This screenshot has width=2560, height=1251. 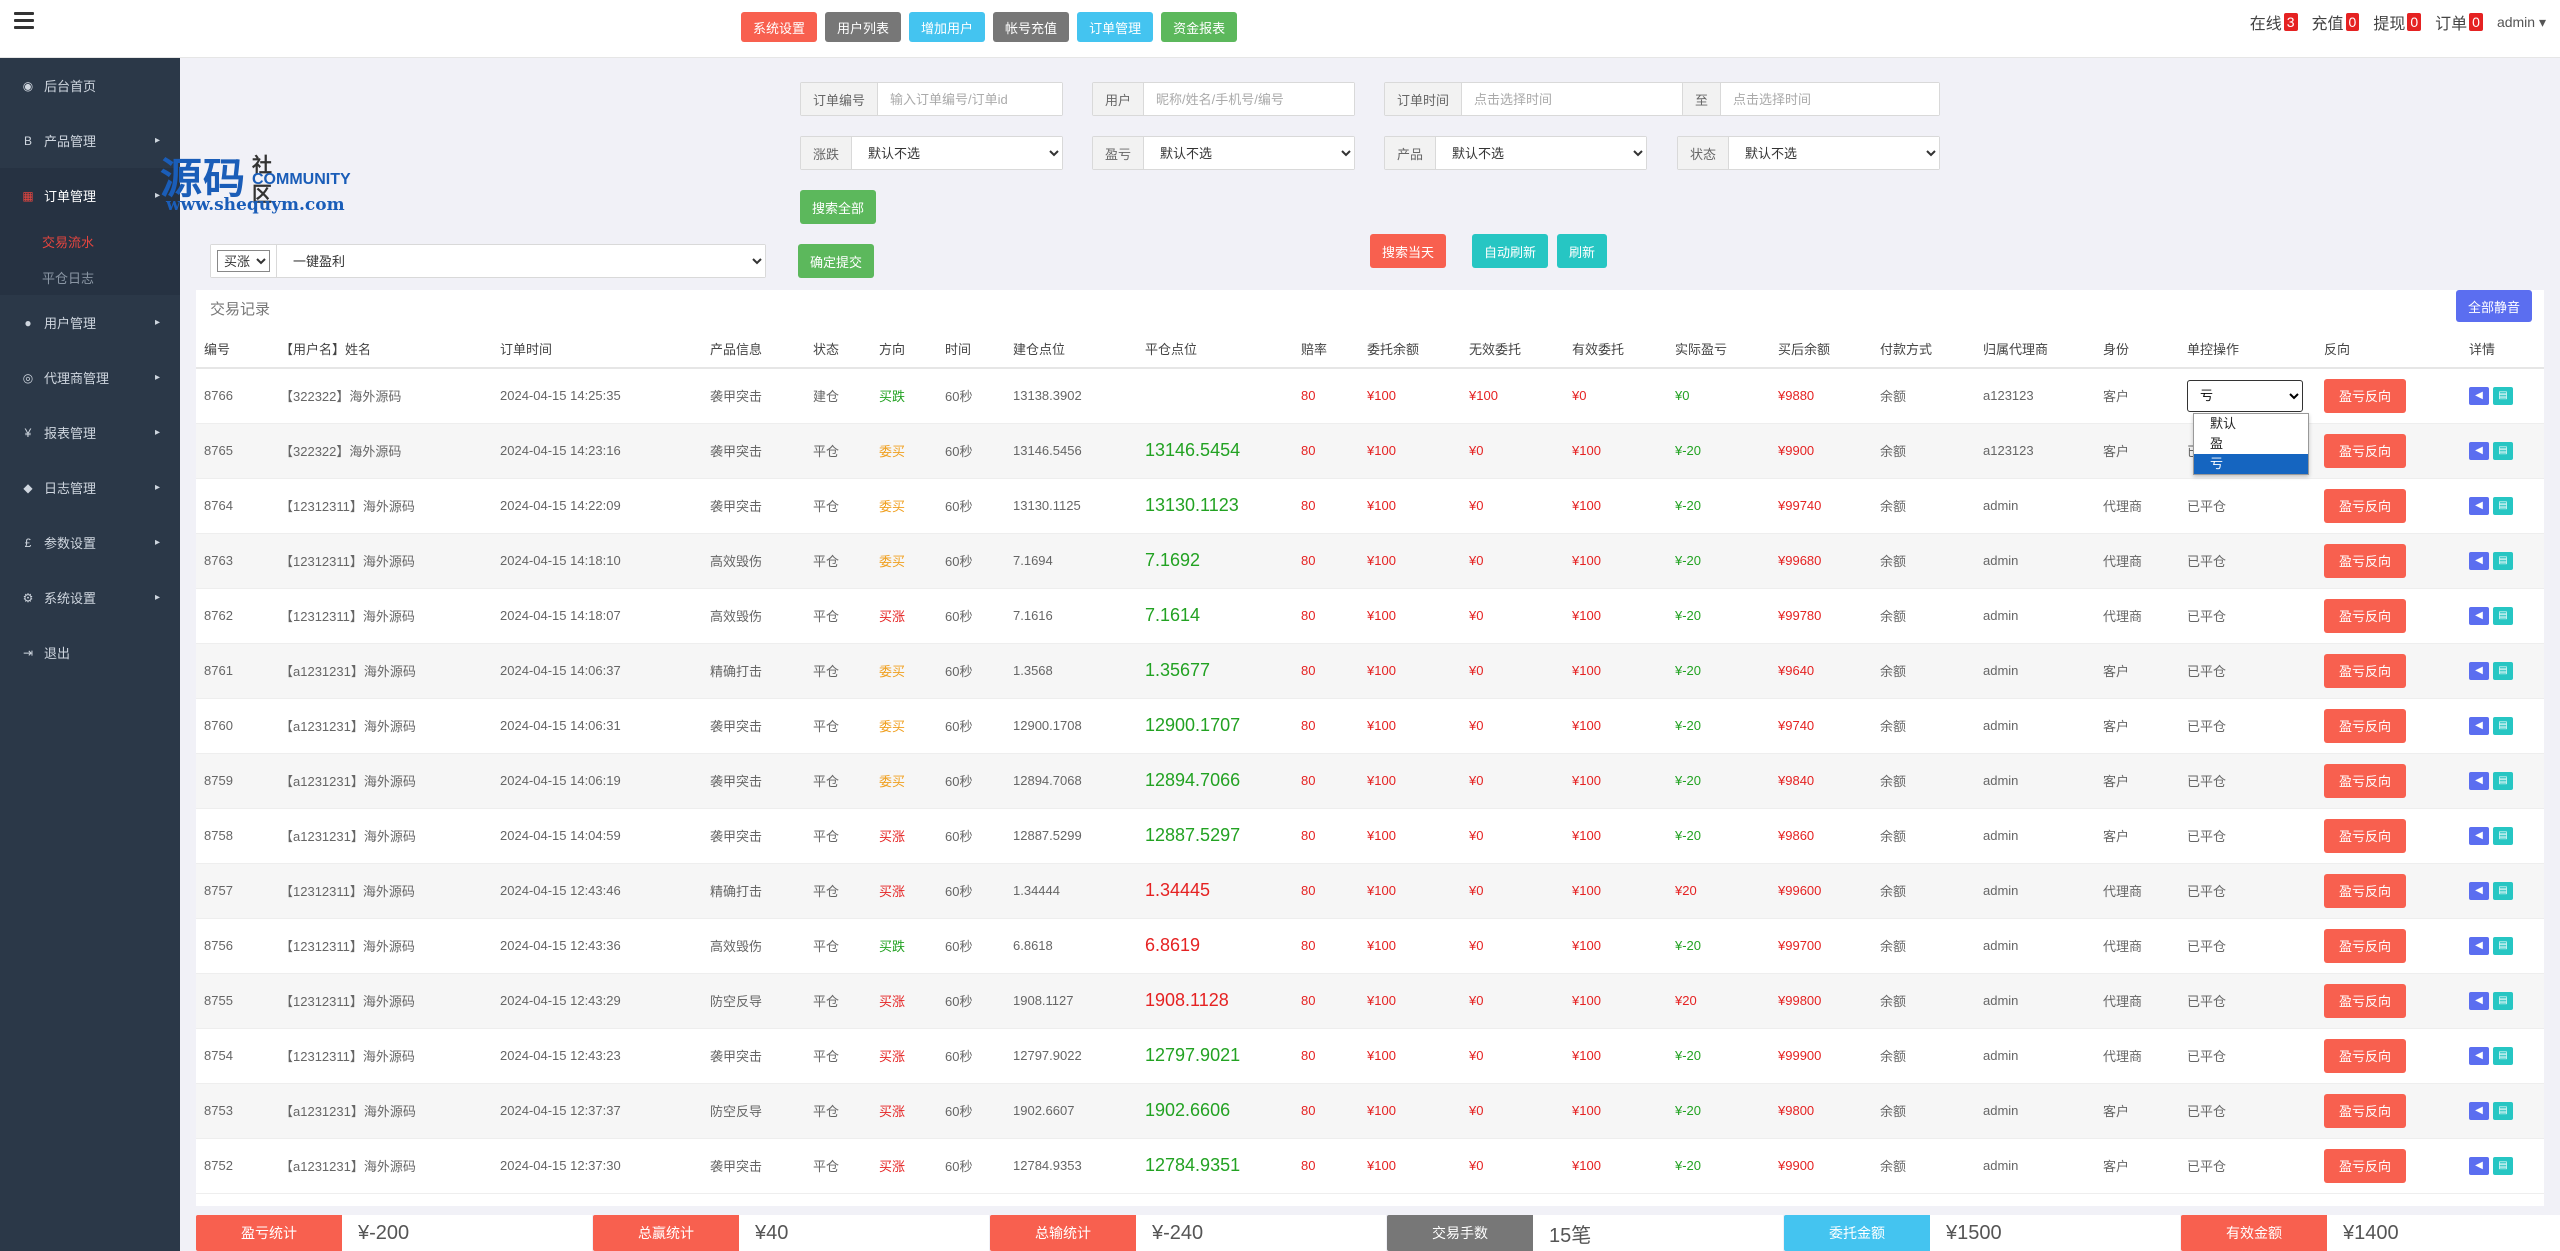 What do you see at coordinates (779, 27) in the screenshot?
I see `topnav-button-0: 系统设置` at bounding box center [779, 27].